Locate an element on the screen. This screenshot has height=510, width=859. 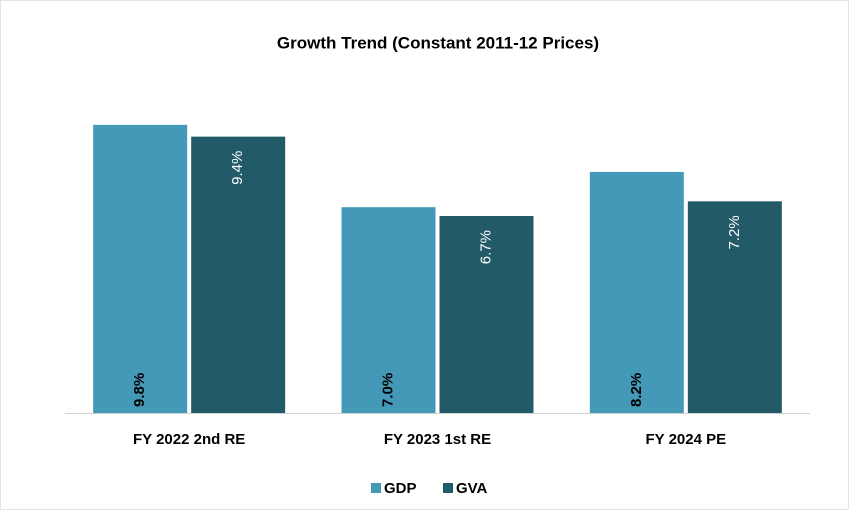
x-tick-label: FY 2024 PE is located at coordinates (686, 439).